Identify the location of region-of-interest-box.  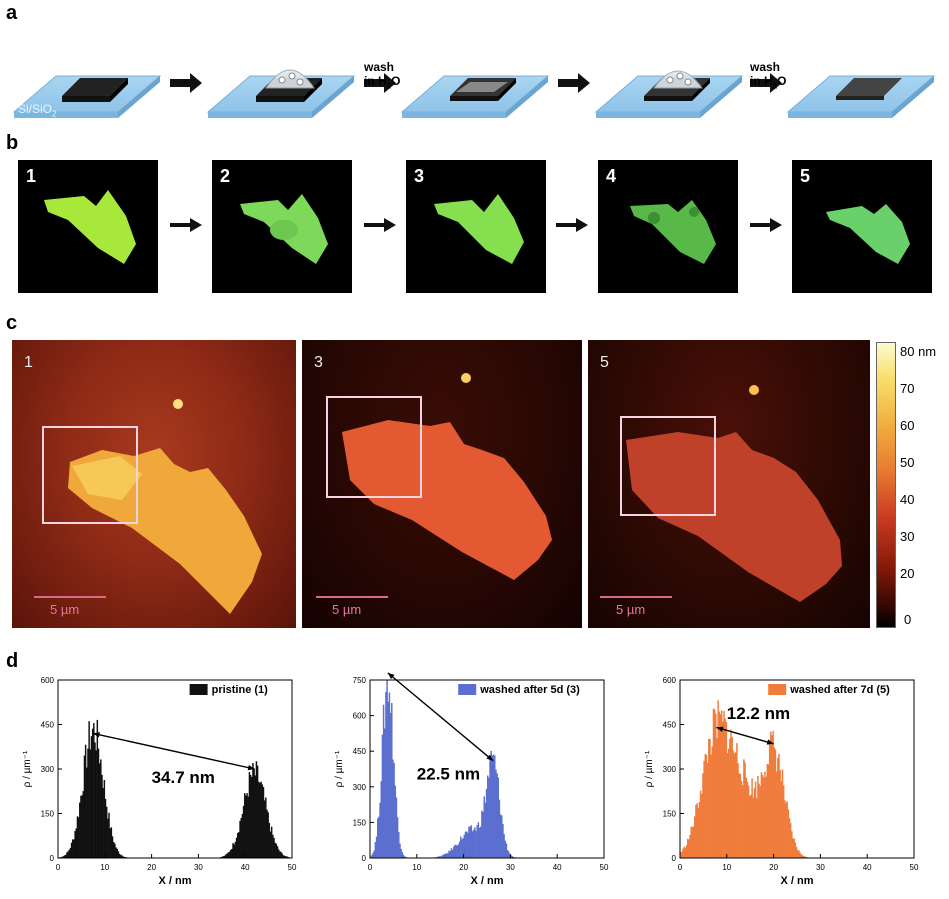
(374, 447).